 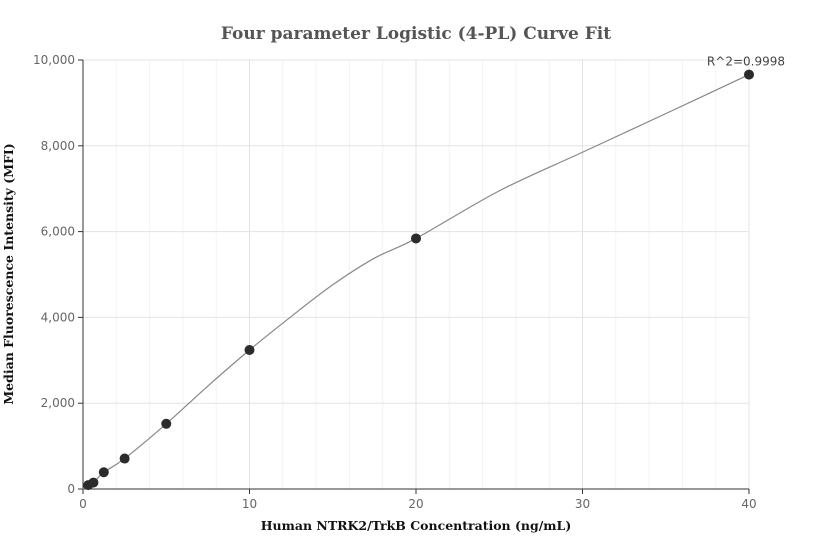 I want to click on y-tick-label: 10,000, so click(x=54, y=60).